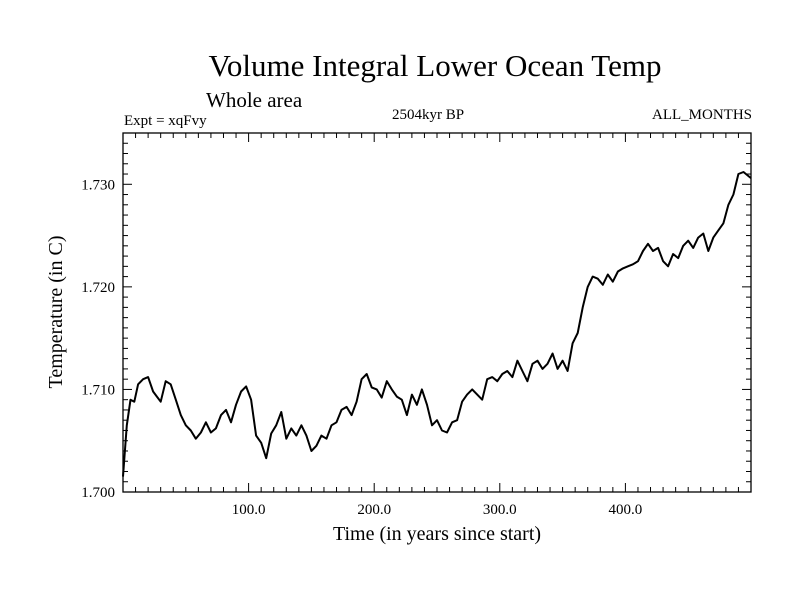  Describe the element at coordinates (98, 493) in the screenshot. I see `y-tick-label: 1.700` at that location.